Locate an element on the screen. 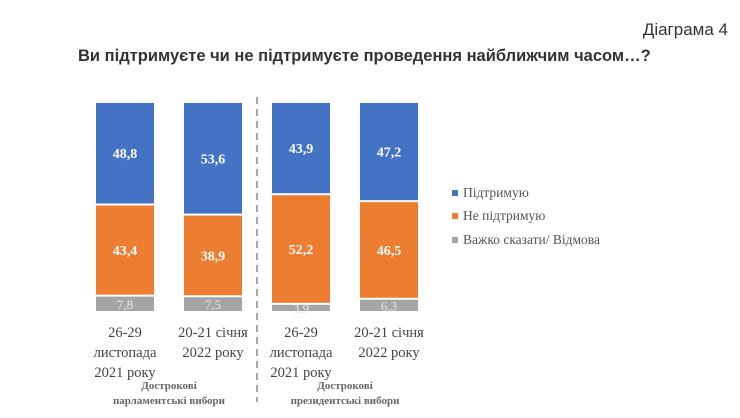 The height and width of the screenshot is (418, 740). group-label-line: парламентські вибори is located at coordinates (169, 401).